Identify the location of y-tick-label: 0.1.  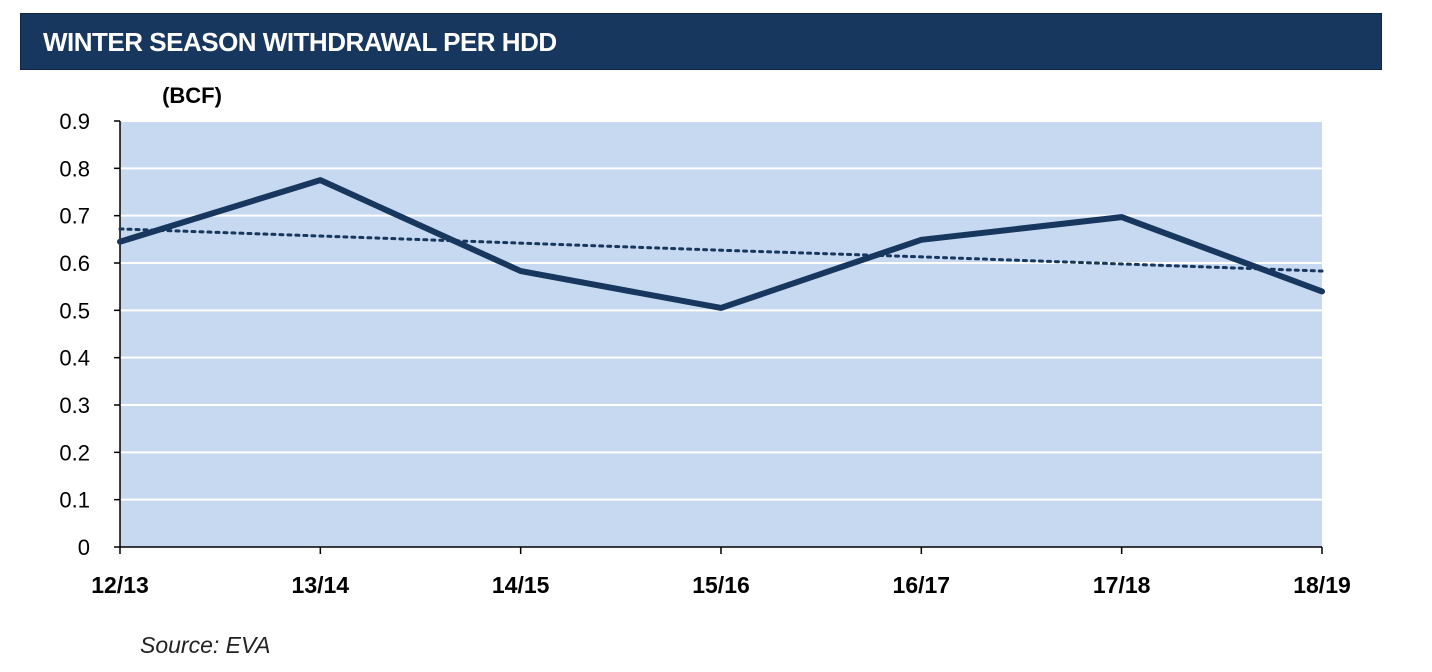
(74, 500).